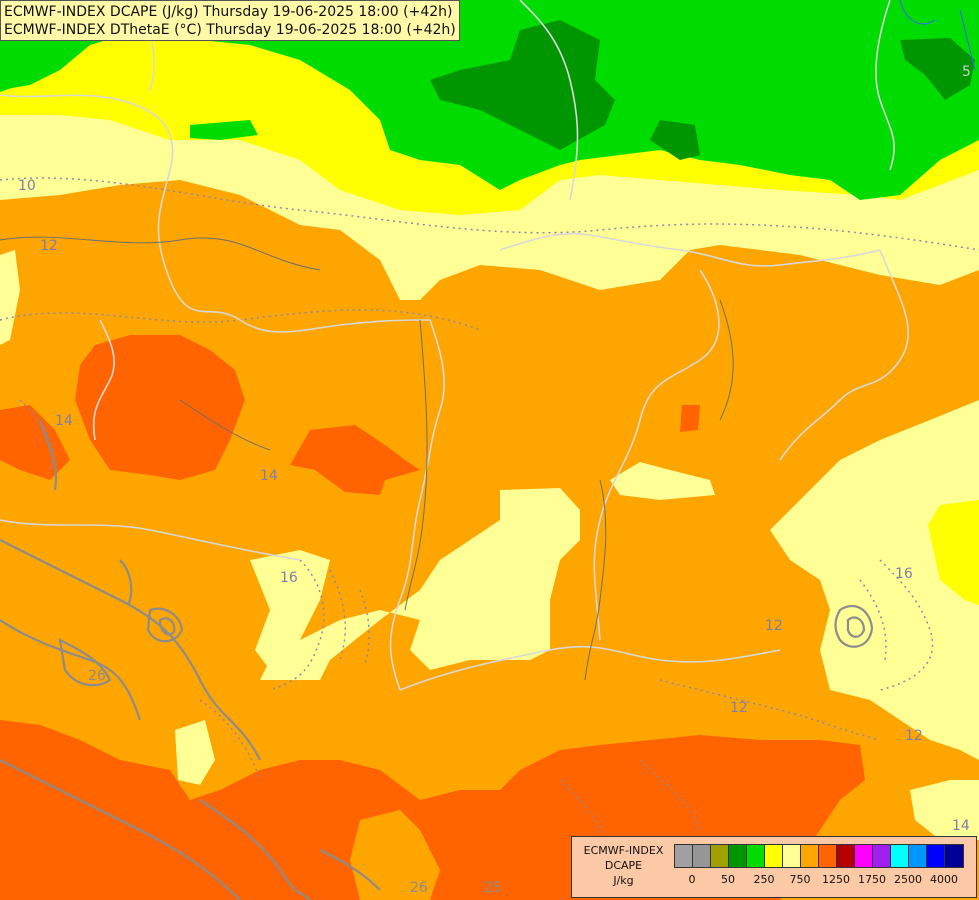 The image size is (979, 900). Describe the element at coordinates (966, 72) in the screenshot. I see `contour-label: 5` at that location.